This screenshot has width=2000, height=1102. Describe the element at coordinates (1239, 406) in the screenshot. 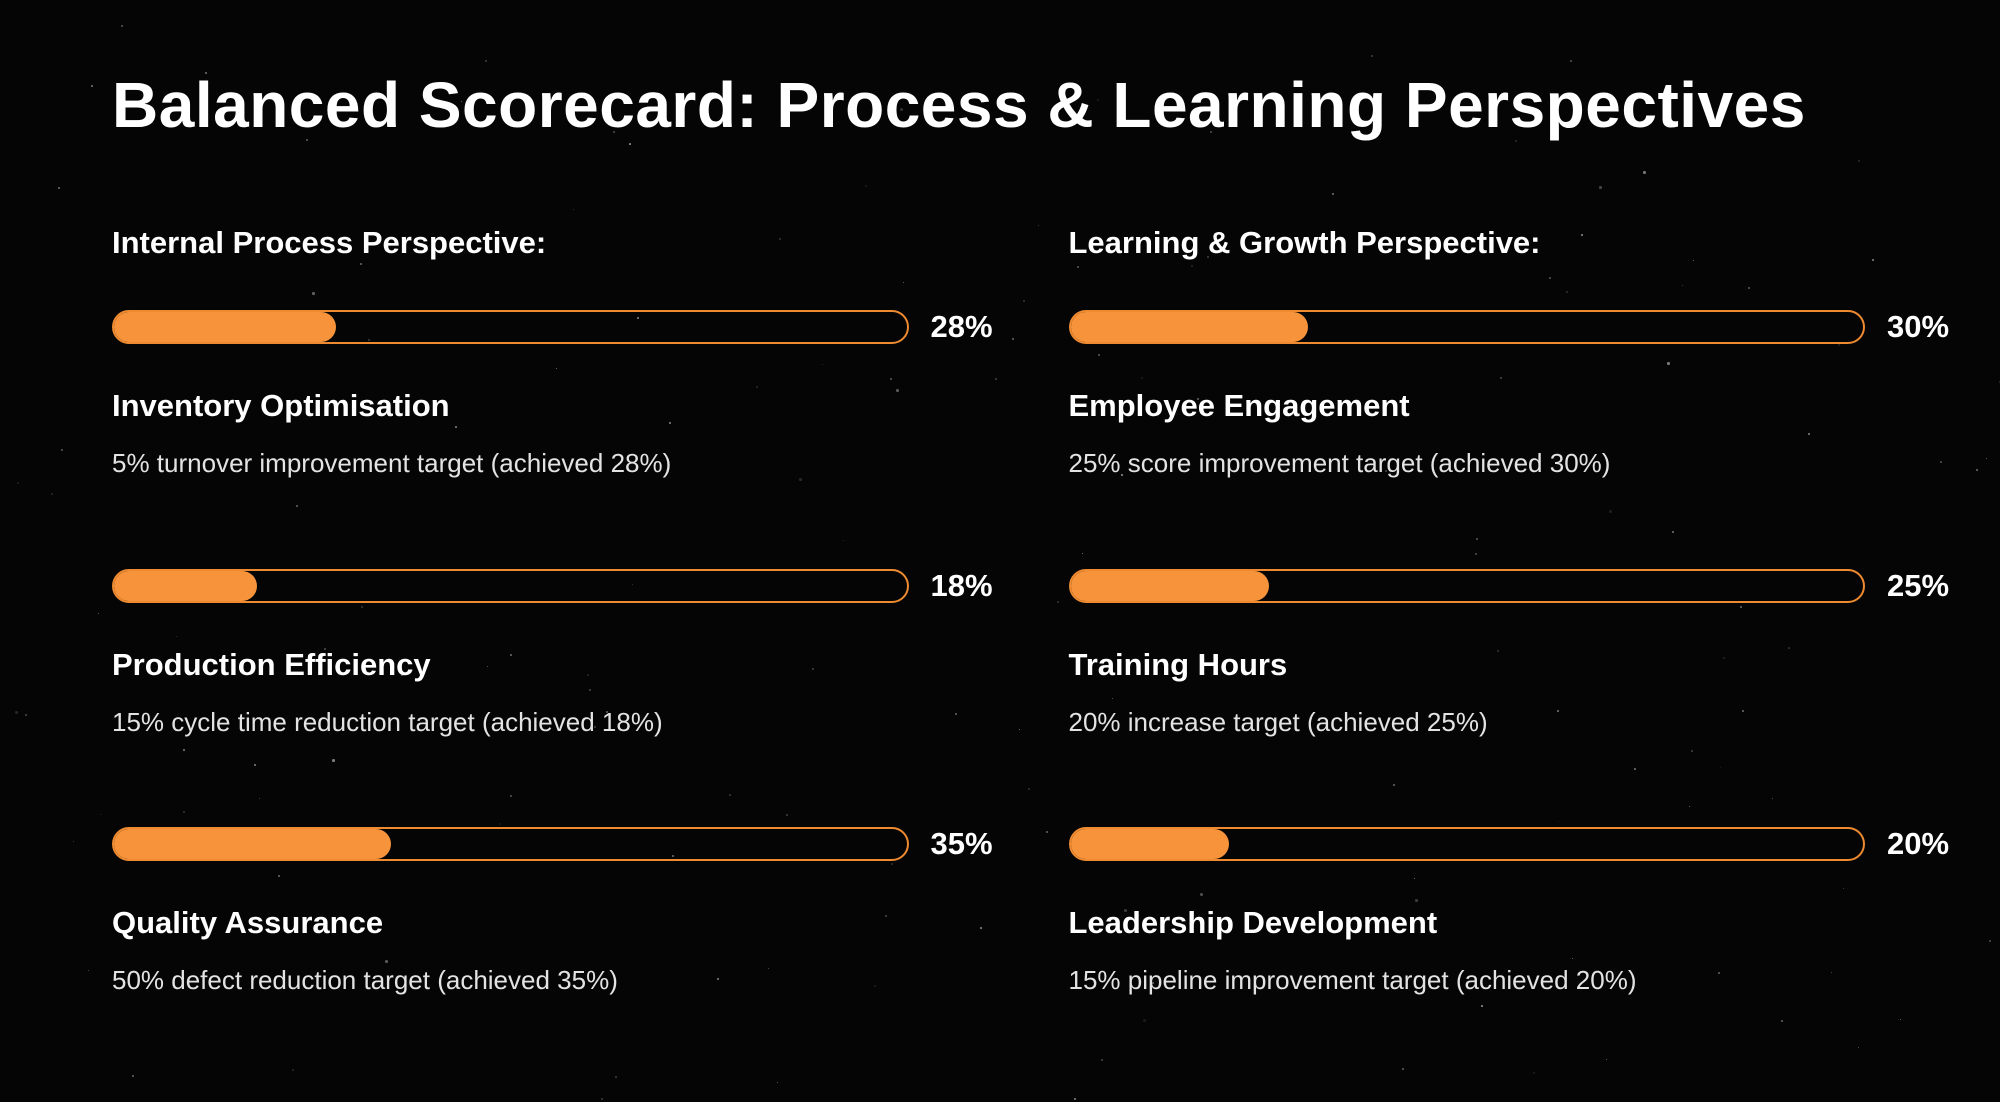

I see `metric-name: Employee Engagement` at that location.